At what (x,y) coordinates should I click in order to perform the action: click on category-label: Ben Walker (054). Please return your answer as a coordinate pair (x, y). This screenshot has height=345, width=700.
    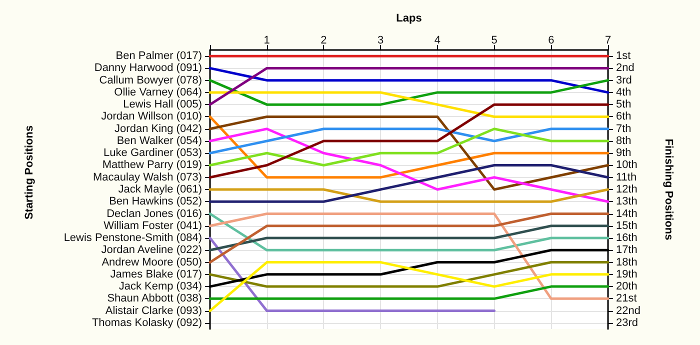
    Looking at the image, I should click on (159, 140).